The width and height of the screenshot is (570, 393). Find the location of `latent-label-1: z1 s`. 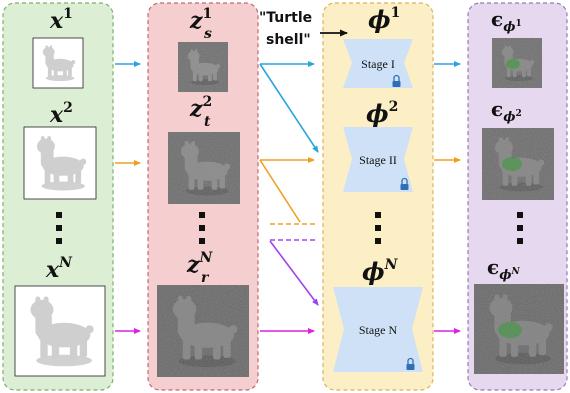

latent-label-1: z1 s is located at coordinates (200, 24).